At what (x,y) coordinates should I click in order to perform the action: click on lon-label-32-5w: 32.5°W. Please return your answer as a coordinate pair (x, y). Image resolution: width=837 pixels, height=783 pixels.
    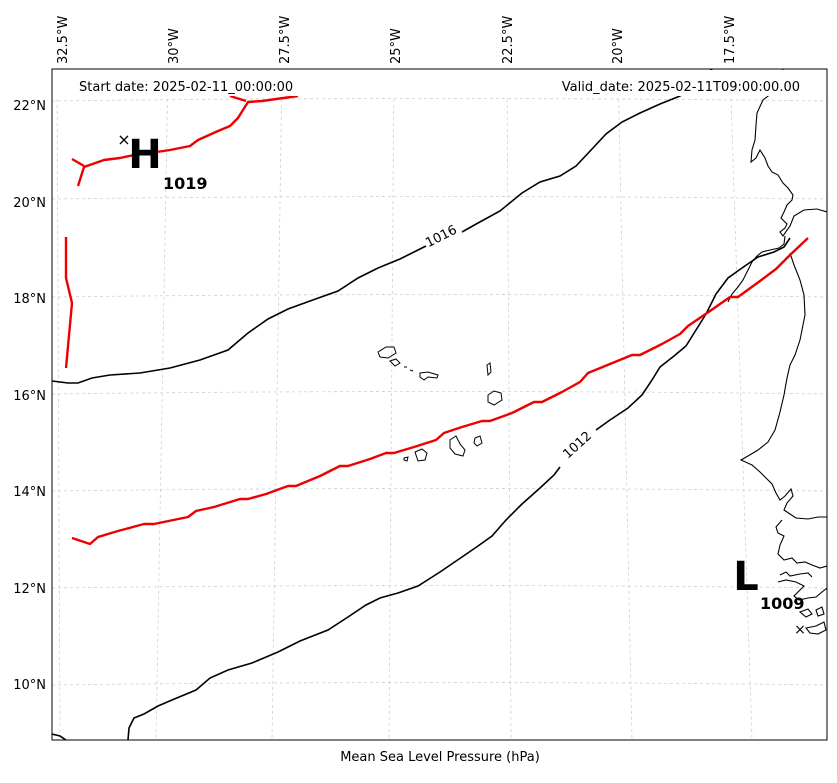
    Looking at the image, I should click on (63, 40).